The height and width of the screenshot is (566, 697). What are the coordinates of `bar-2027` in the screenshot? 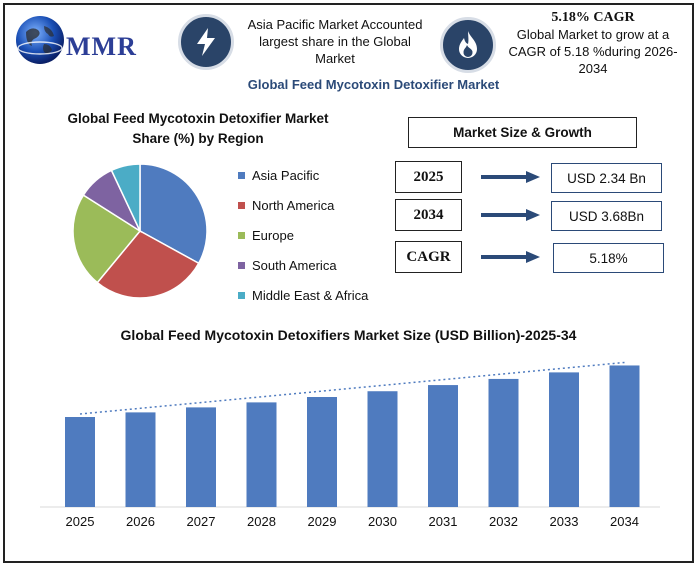 It's located at (201, 457).